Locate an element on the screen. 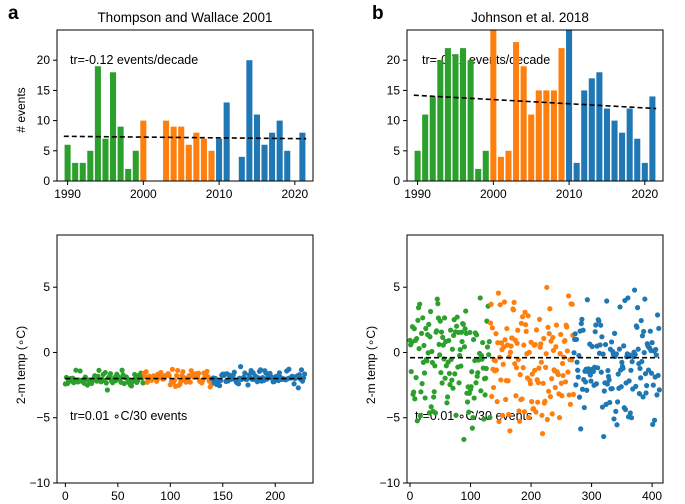  bar-orange-2000 is located at coordinates (493, 105).